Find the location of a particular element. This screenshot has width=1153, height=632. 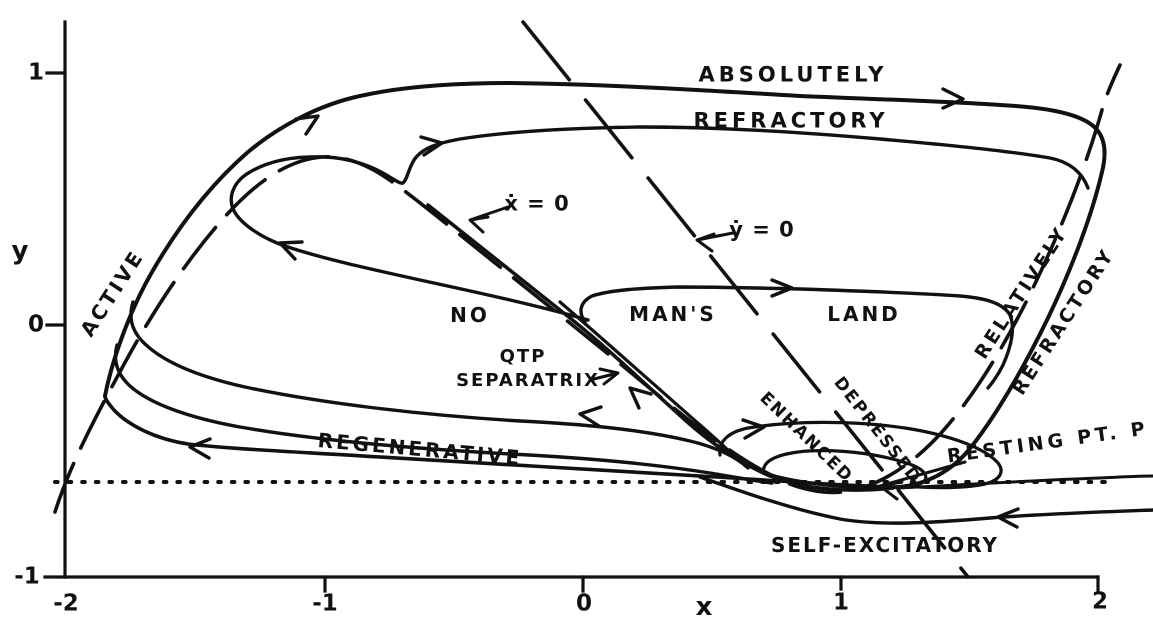

y-axis-ticks is located at coordinates (55, 325).